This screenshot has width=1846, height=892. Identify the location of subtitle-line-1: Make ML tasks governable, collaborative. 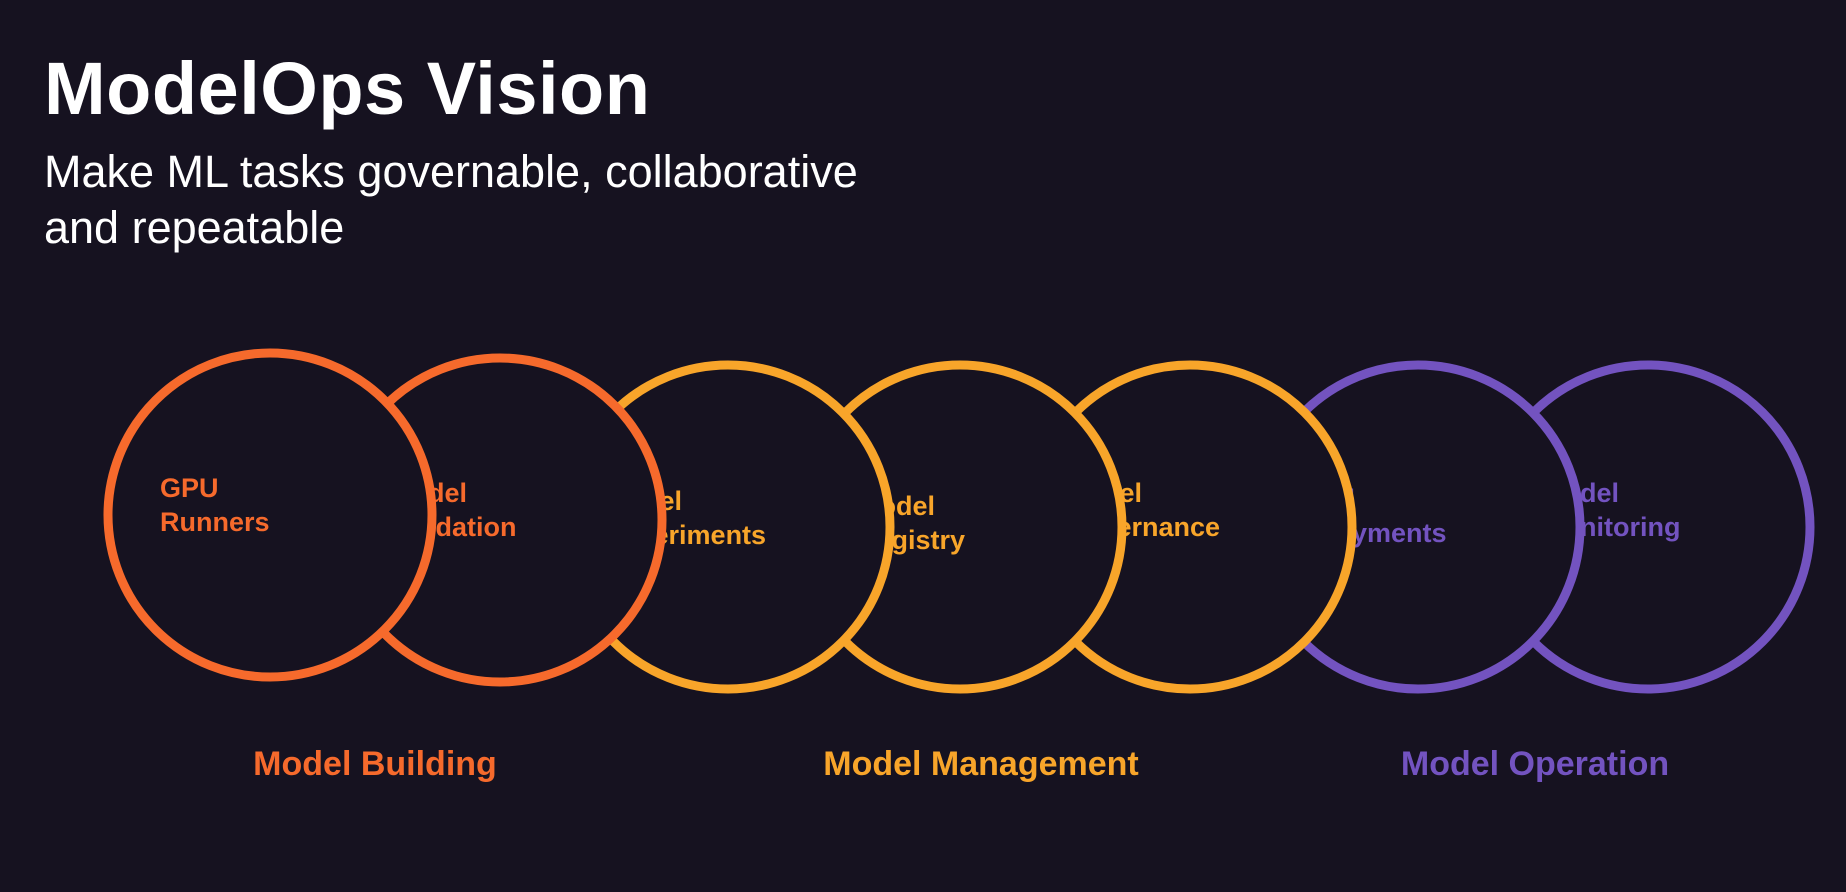
(451, 171).